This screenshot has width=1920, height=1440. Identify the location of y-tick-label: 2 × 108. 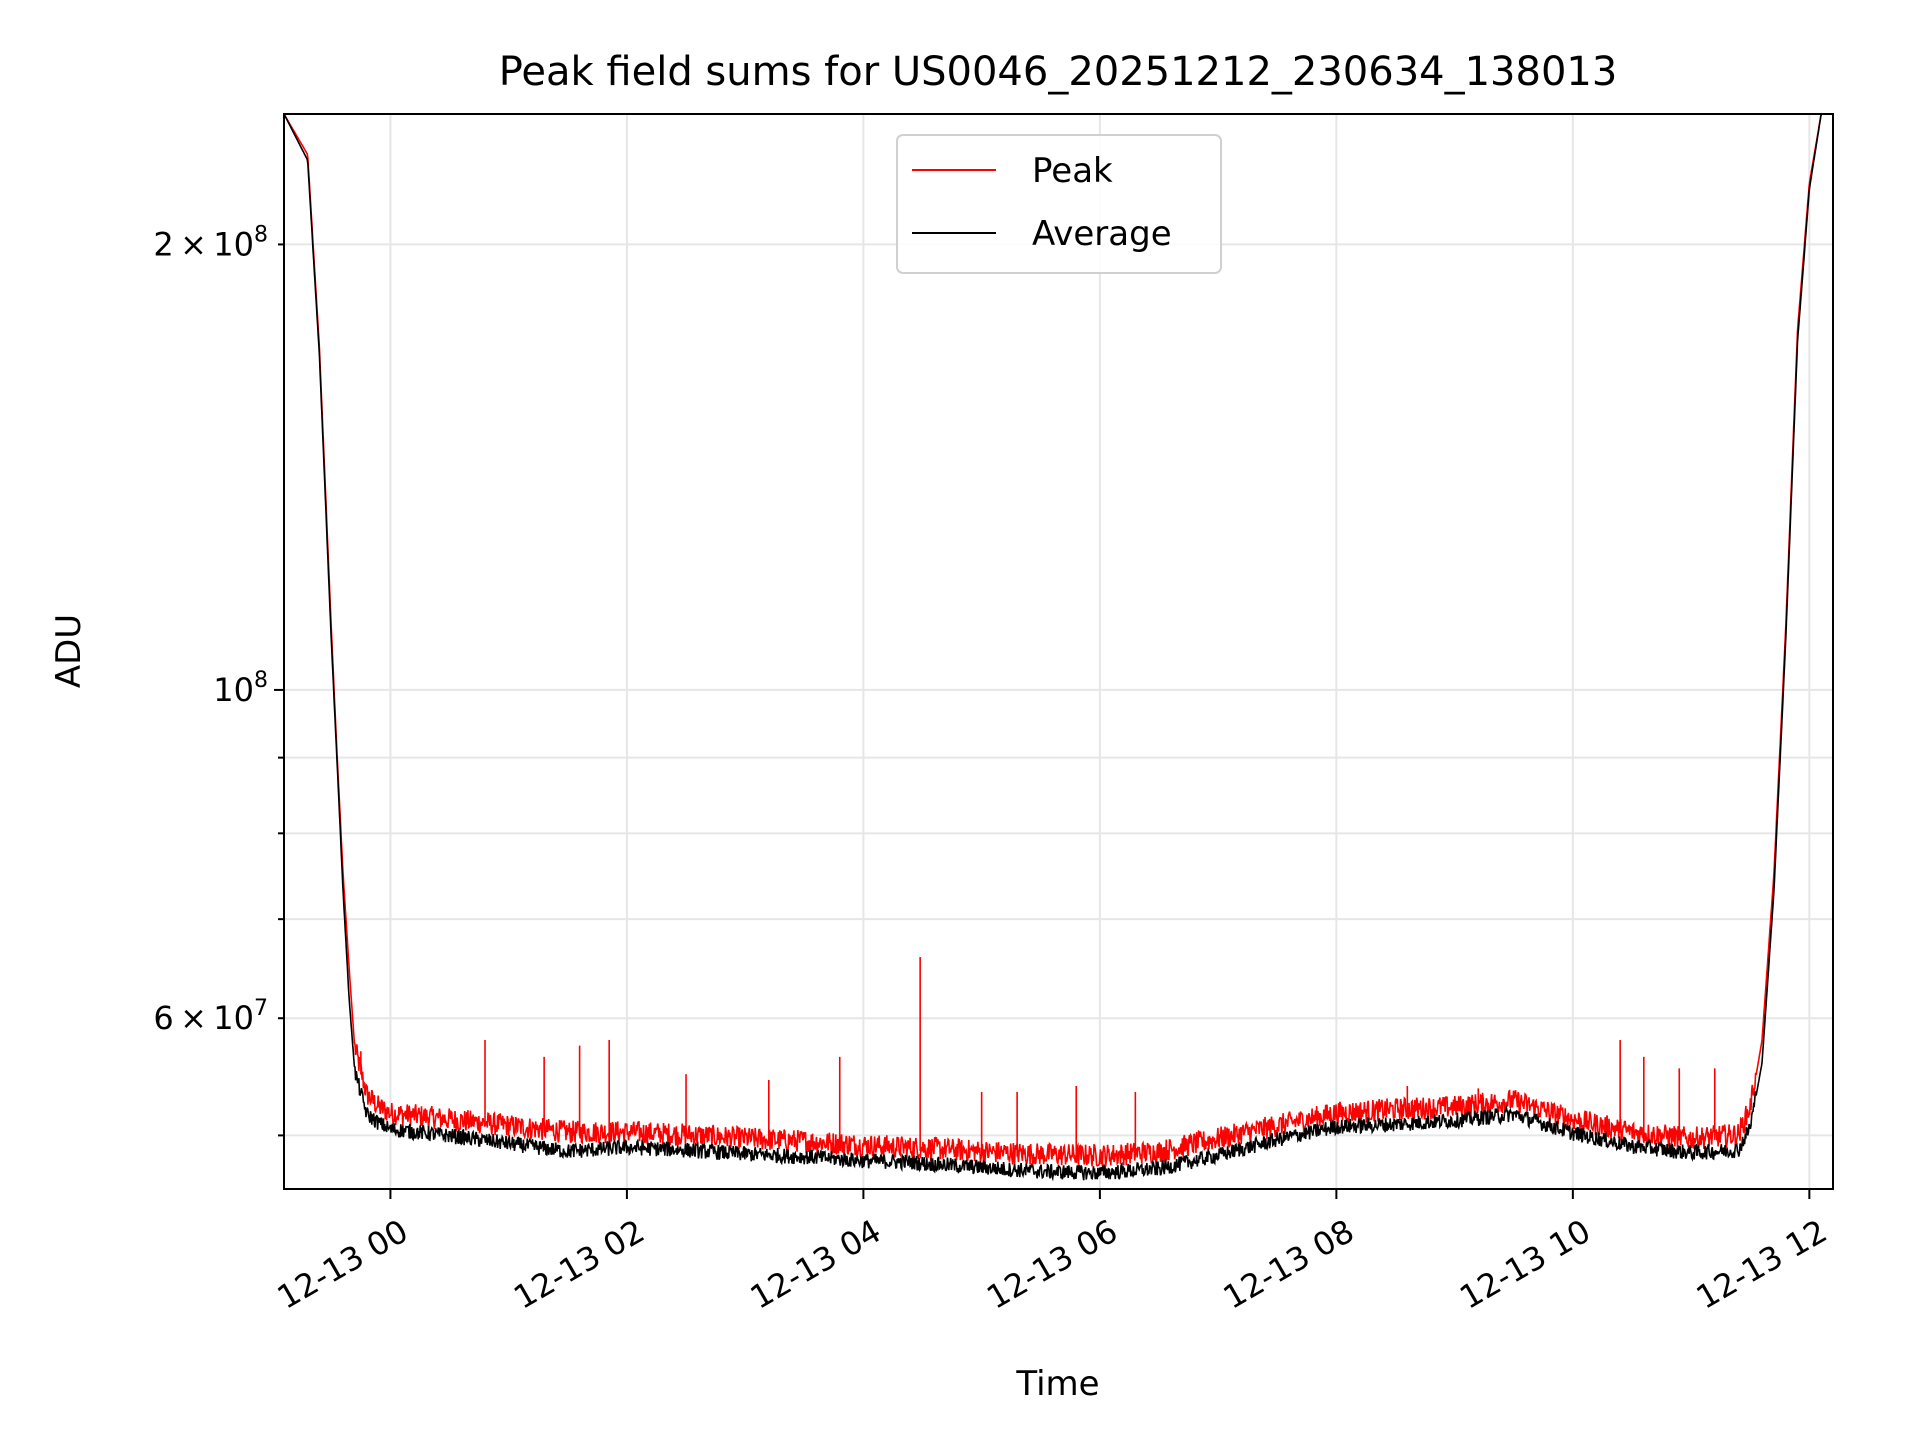
(210, 242).